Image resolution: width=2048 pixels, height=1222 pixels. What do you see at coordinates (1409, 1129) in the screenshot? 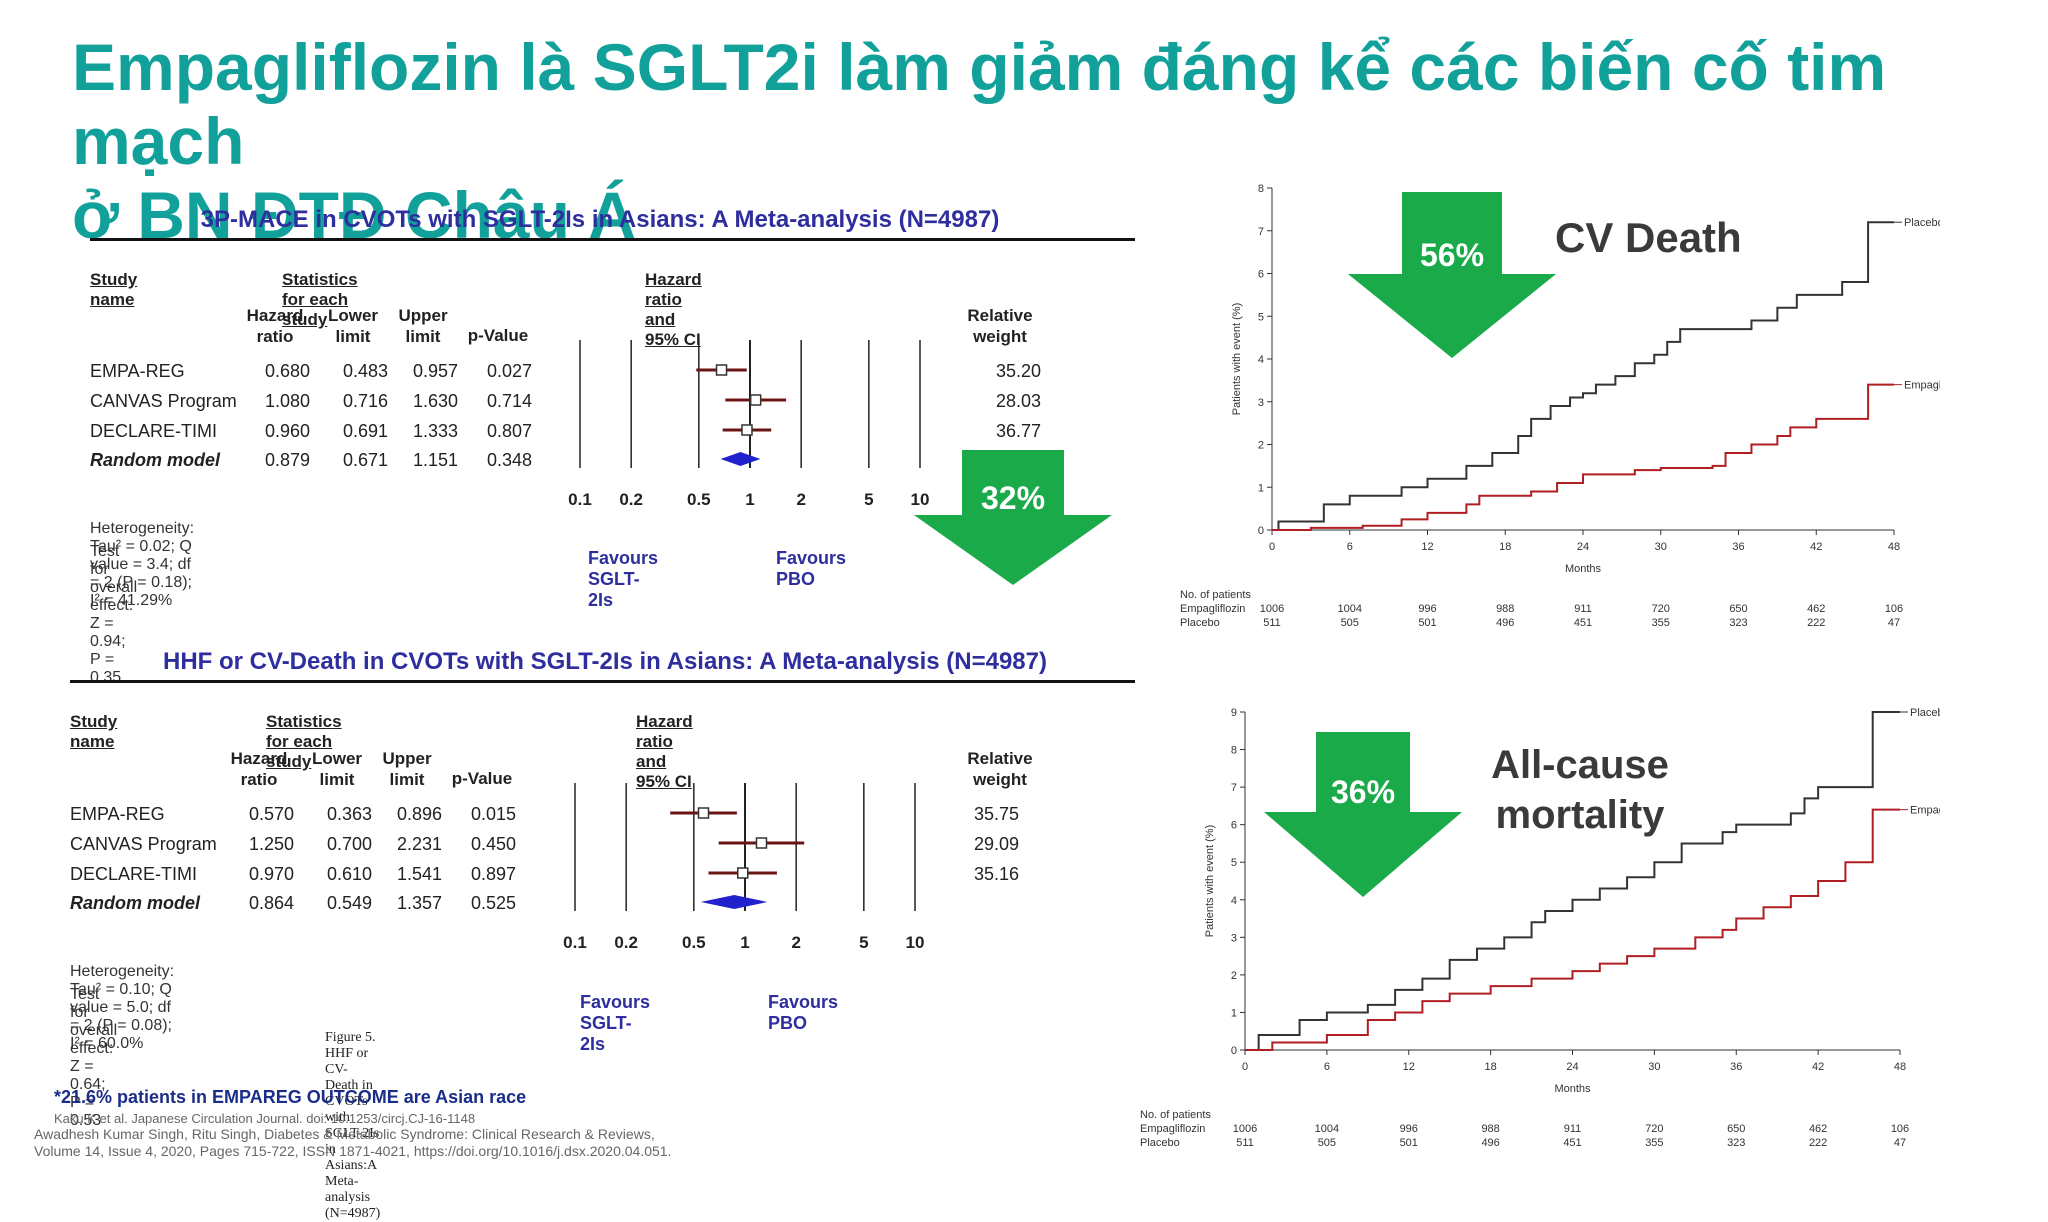
I see `km-risk-value: 996` at bounding box center [1409, 1129].